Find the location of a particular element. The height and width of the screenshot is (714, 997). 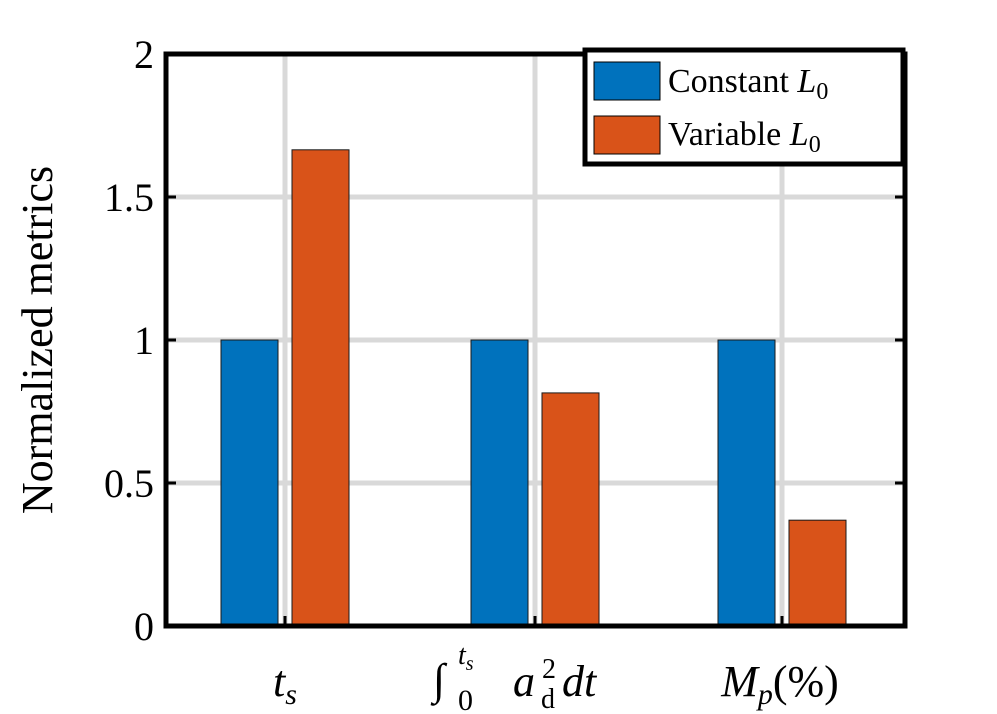

integral-power: 2 is located at coordinates (549, 669).